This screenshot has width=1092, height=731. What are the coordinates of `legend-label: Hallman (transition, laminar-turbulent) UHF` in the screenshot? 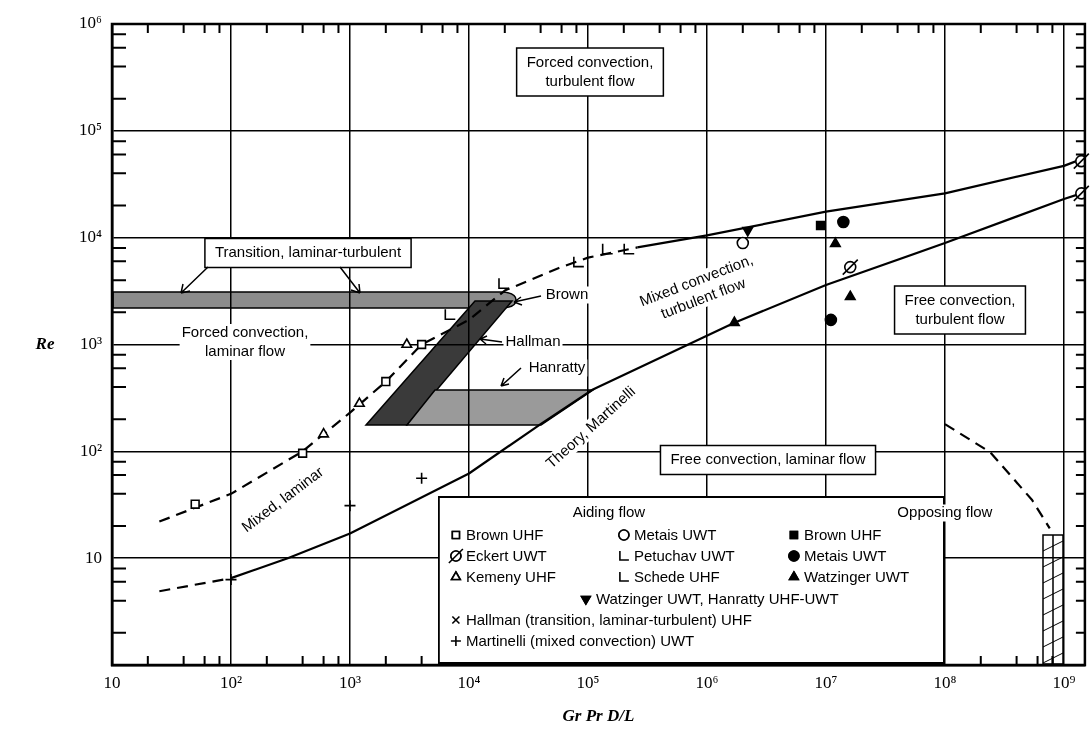 It's located at (608, 620).